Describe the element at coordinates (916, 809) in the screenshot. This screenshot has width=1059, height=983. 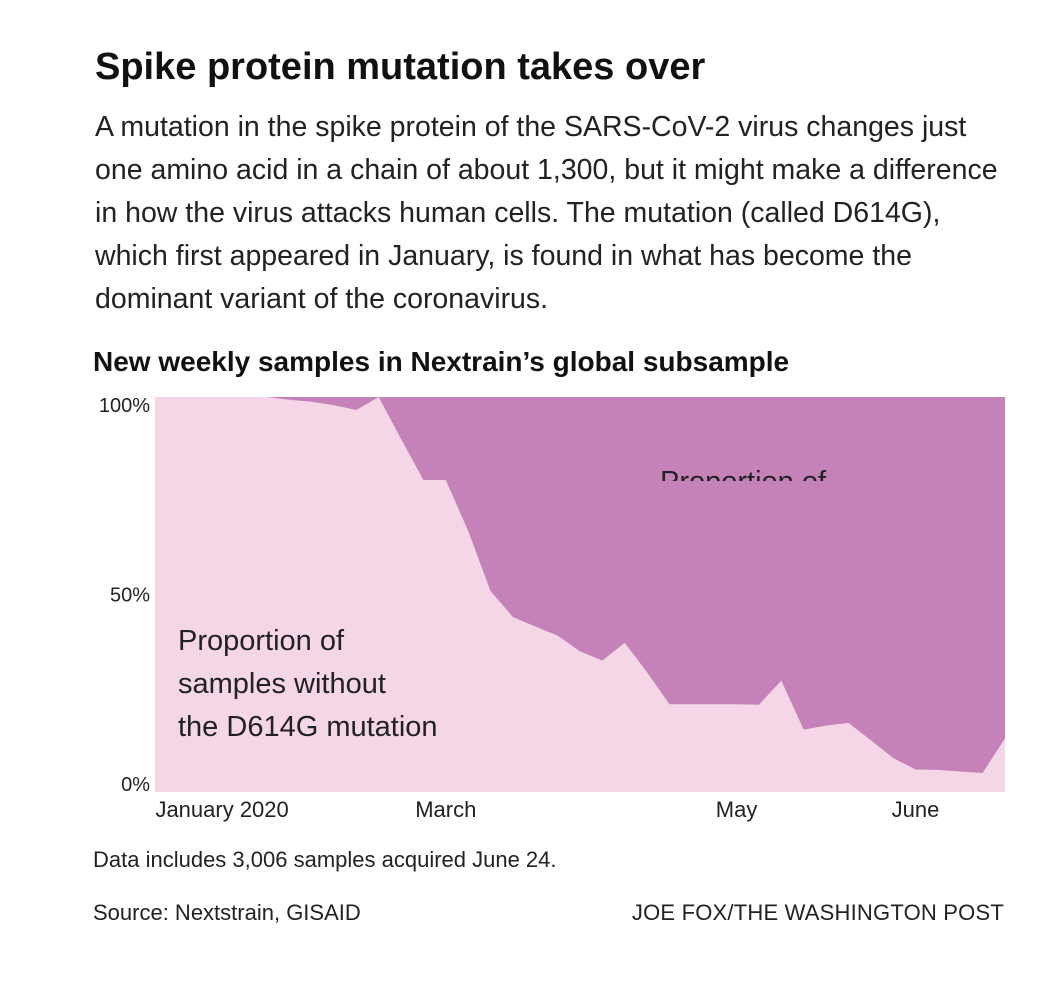
I see `x-tick-label: June` at that location.